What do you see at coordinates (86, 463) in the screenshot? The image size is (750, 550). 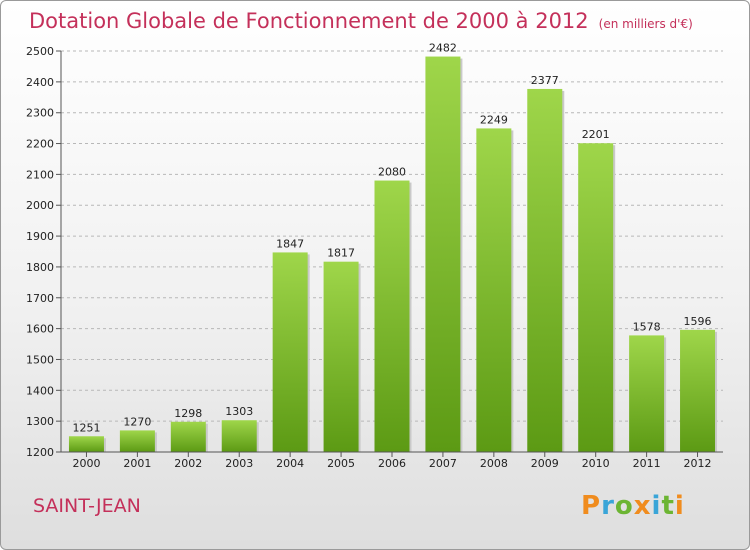 I see `x-tick-label: 2000` at bounding box center [86, 463].